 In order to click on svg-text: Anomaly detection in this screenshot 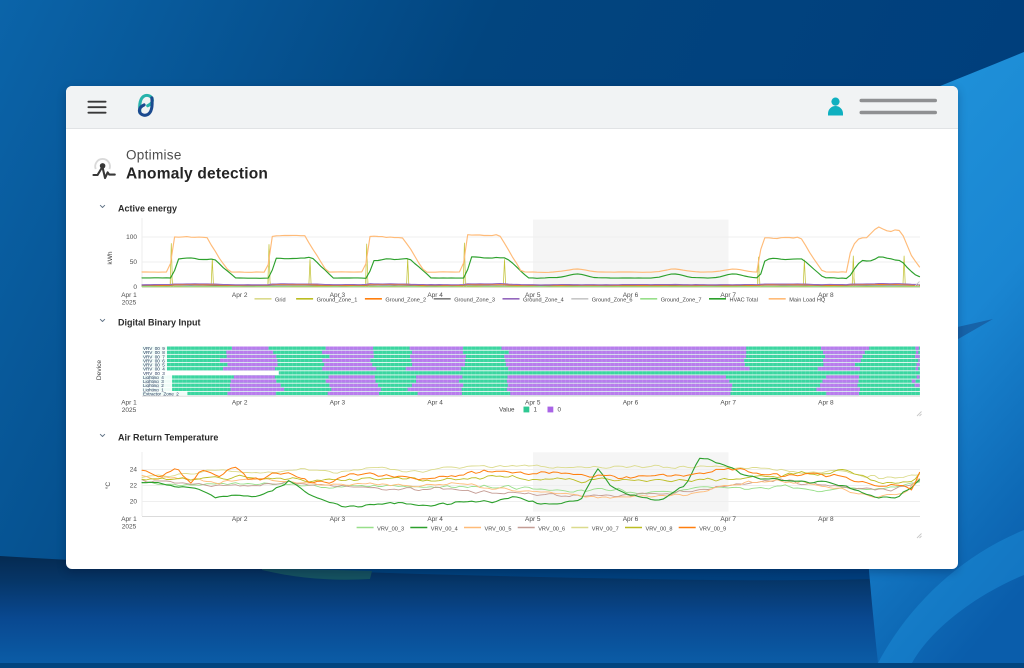, I will do `click(197, 174)`.